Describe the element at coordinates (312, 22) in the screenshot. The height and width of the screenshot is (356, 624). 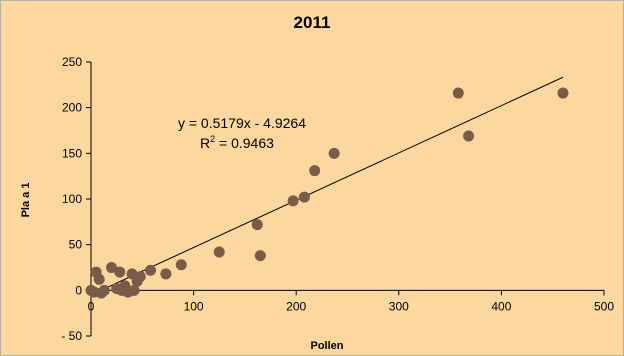
I see `chart-title: 2011` at that location.